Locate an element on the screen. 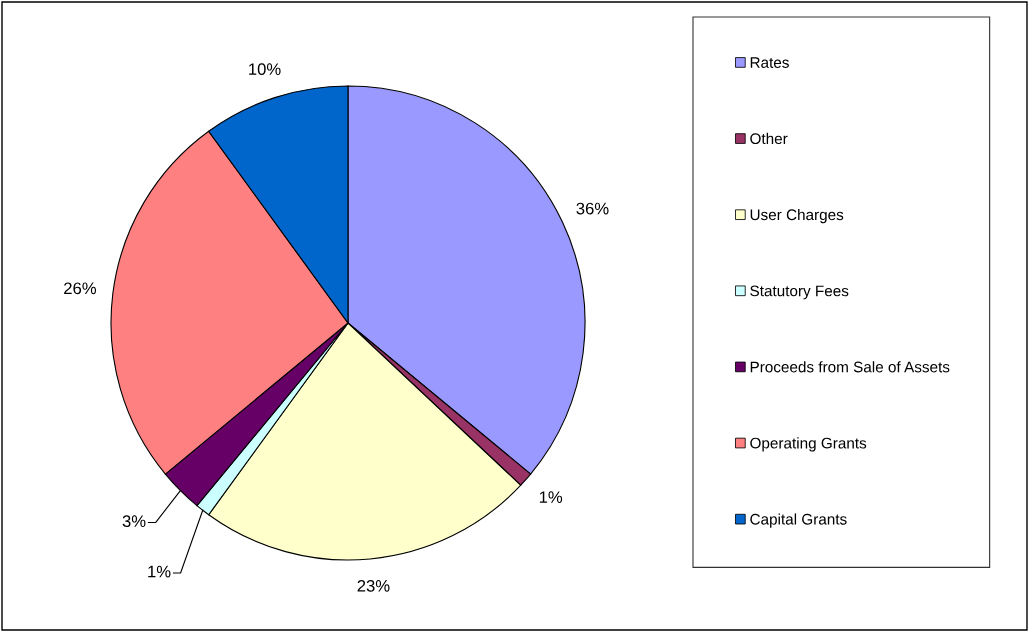  legend-label: Statutory Fees is located at coordinates (799, 292).